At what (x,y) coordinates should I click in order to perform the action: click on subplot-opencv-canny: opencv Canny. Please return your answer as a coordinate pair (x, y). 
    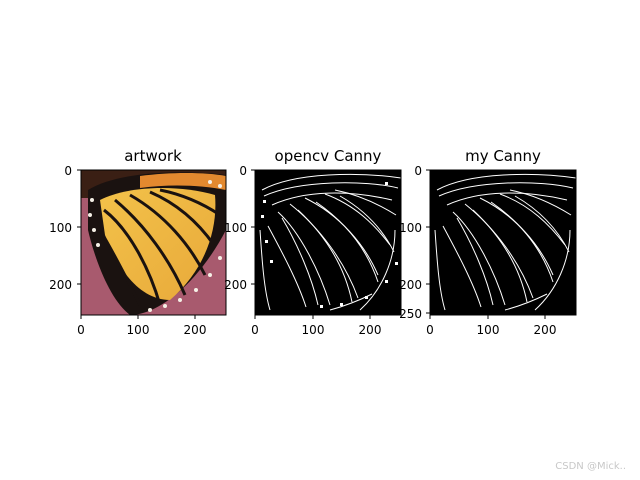
    Looking at the image, I should click on (313, 242).